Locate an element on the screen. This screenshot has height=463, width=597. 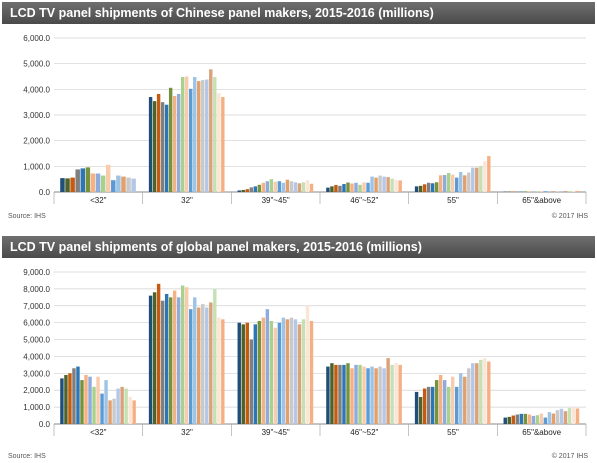
x-tick-label: 65"&above is located at coordinates (541, 432).